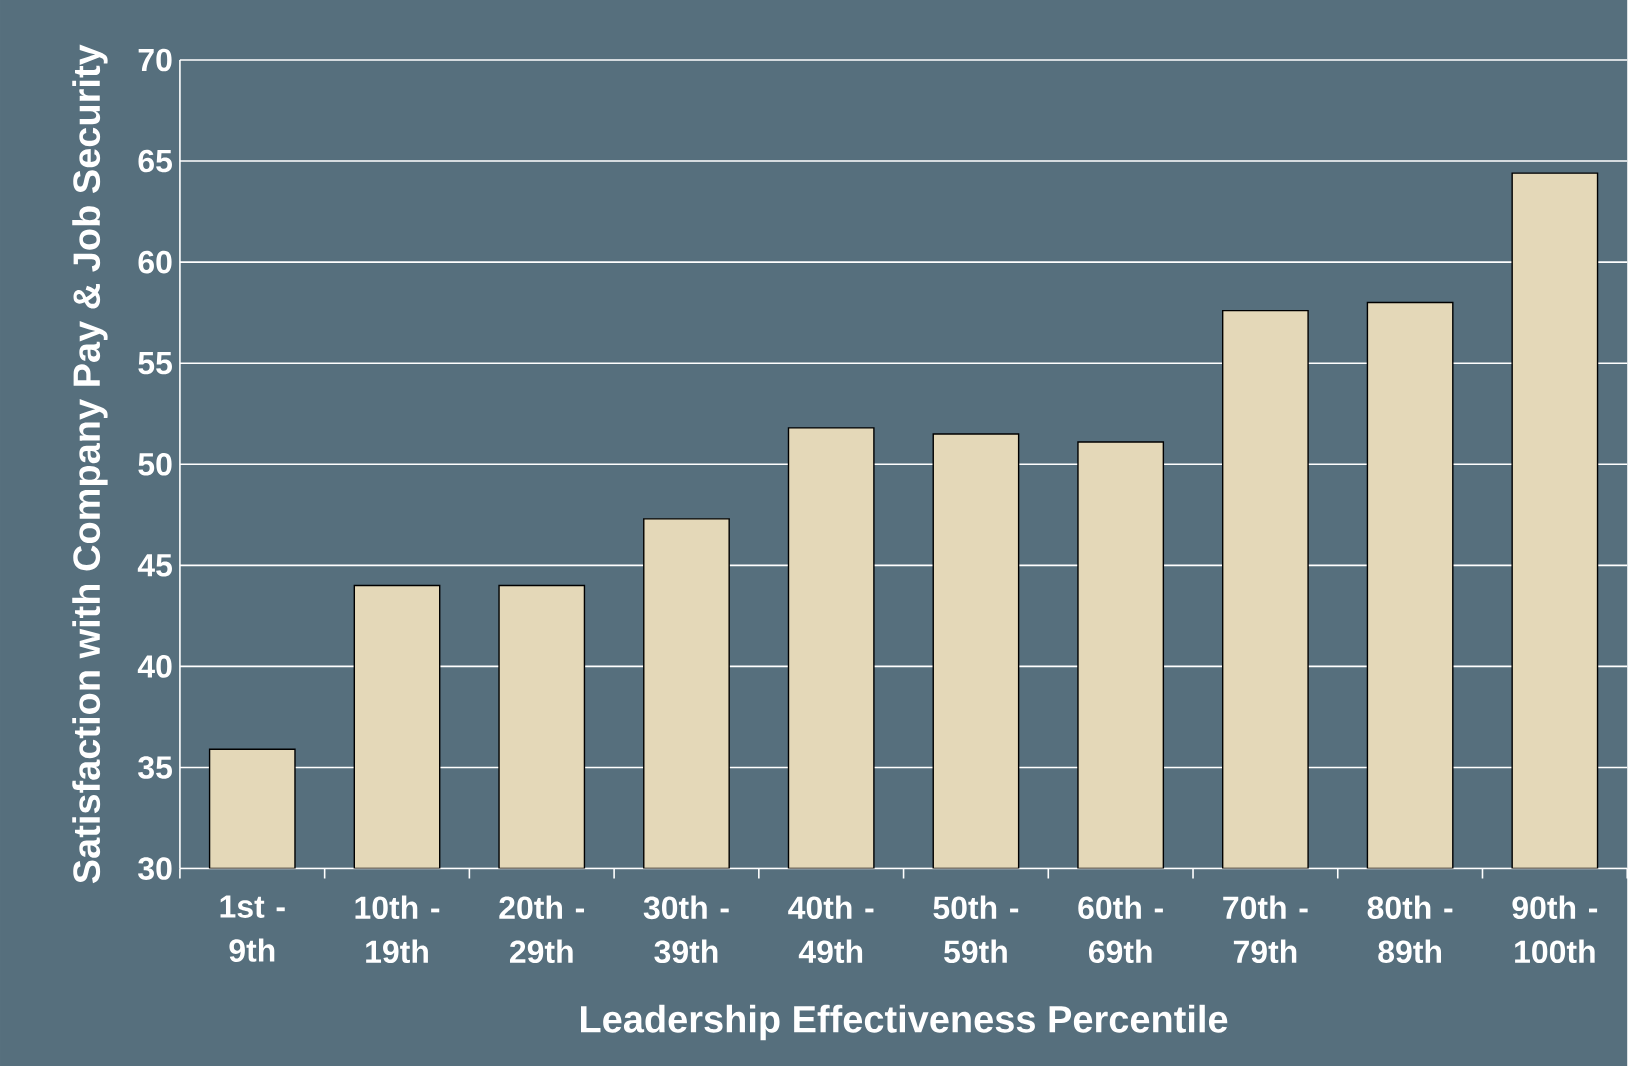 This screenshot has width=1628, height=1066. I want to click on y-tick-label: 35, so click(155, 767).